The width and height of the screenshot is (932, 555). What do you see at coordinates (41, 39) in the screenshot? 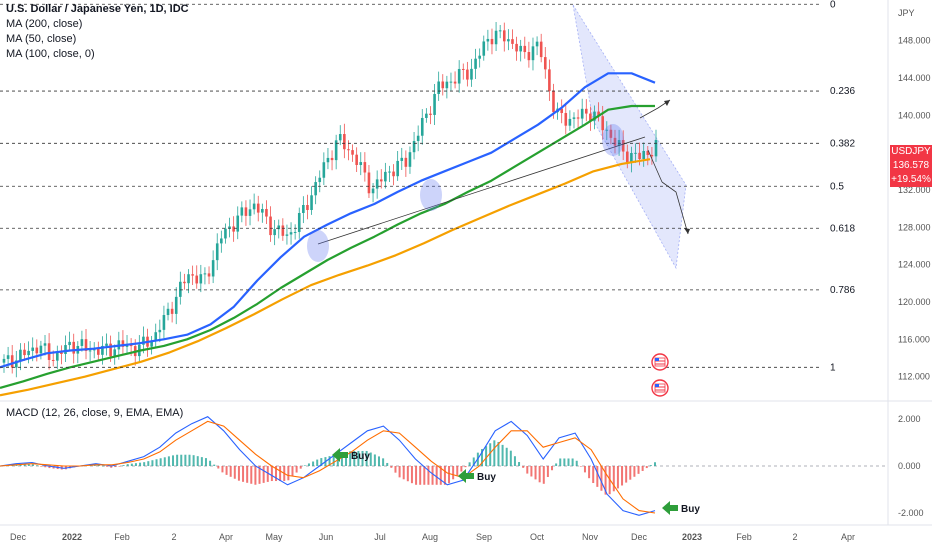
I see `ma50-legend: MA (50, close)` at bounding box center [41, 39].